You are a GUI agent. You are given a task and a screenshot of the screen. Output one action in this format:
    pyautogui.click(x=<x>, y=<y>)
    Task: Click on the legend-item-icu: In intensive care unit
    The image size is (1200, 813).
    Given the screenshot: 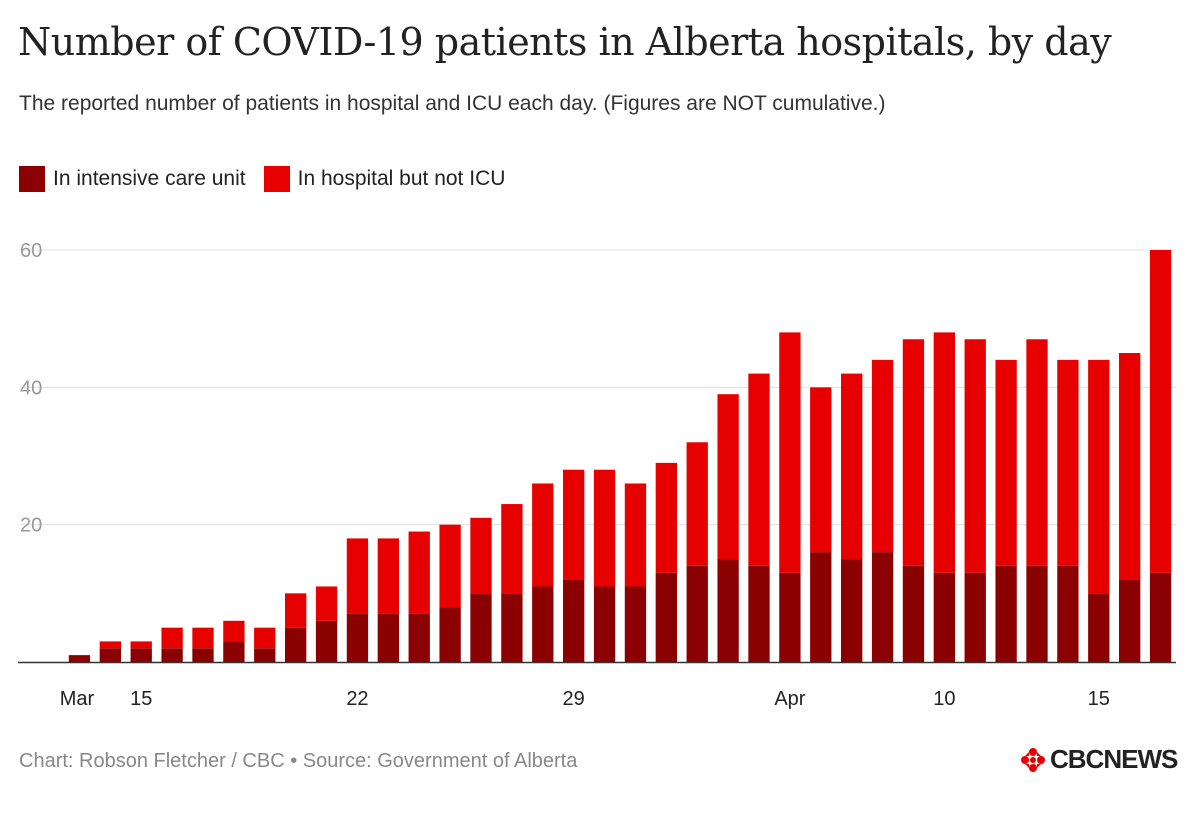 What is the action you would take?
    pyautogui.click(x=132, y=179)
    